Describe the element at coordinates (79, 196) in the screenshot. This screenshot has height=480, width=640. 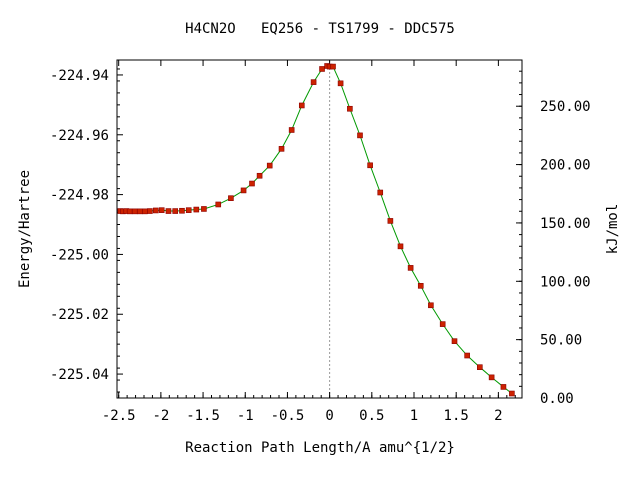
I see `y-tick-label: -224.98` at that location.